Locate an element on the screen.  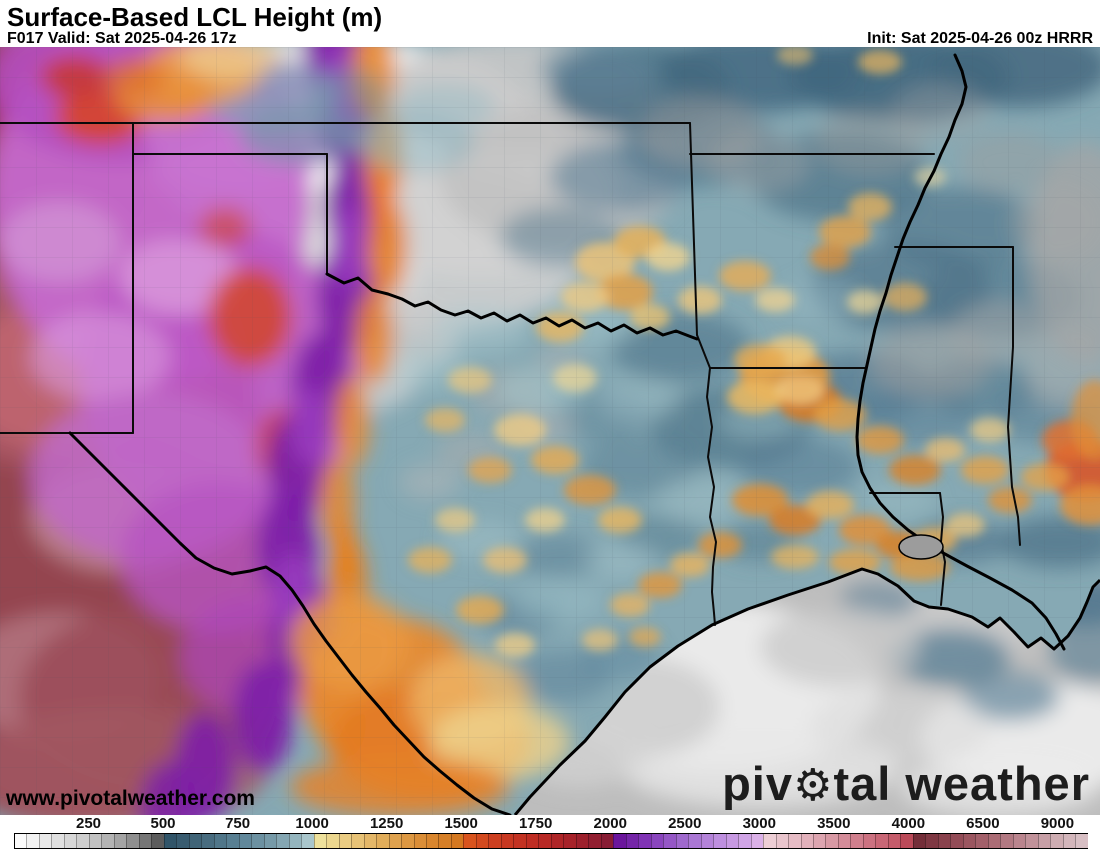
logo-text-tal-weather: tal weather is located at coordinates (961, 783).